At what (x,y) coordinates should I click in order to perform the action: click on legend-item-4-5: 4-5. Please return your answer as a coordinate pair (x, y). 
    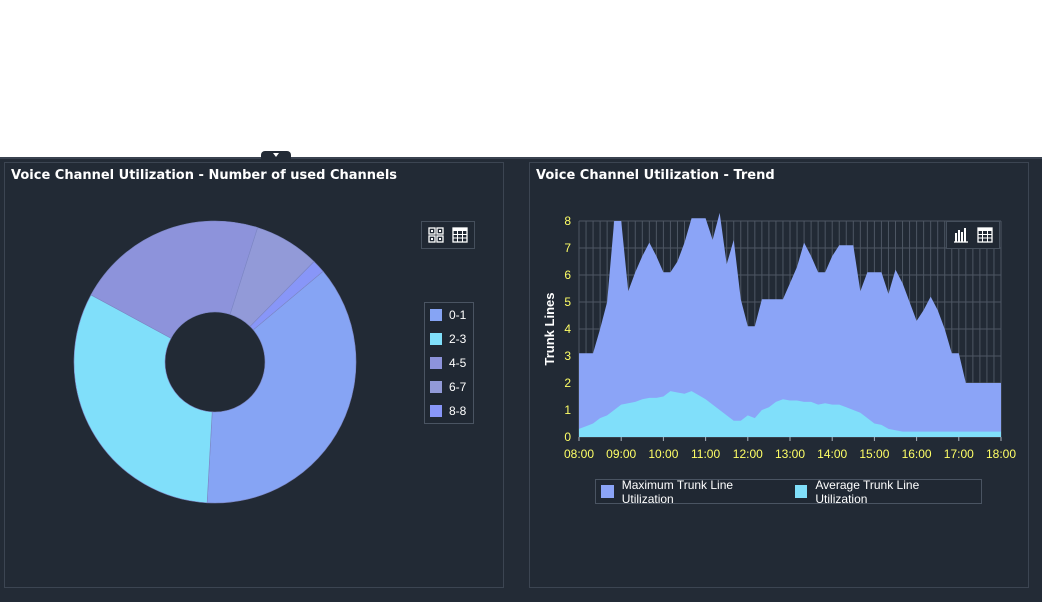
    Looking at the image, I should click on (450, 363).